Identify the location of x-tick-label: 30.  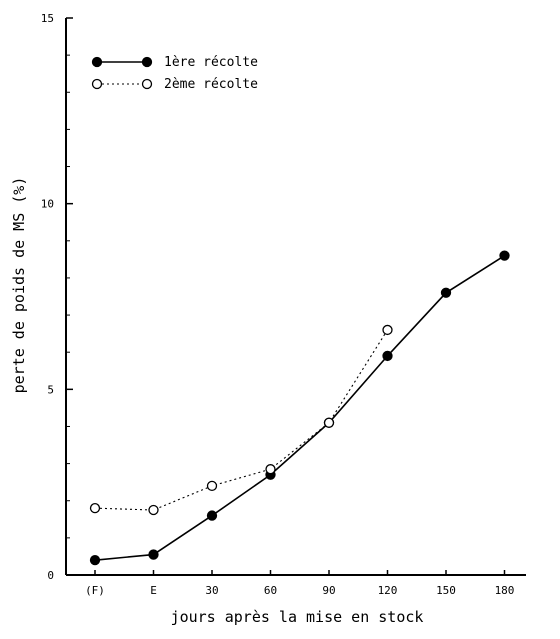
(211, 590).